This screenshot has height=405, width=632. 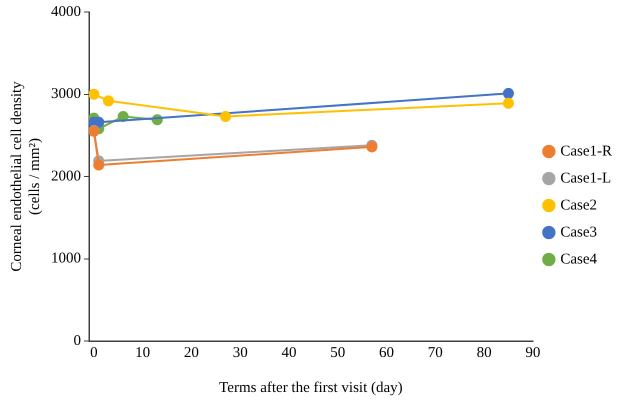 What do you see at coordinates (311, 388) in the screenshot?
I see `x-axis-title: Terms after the first visit (day)` at bounding box center [311, 388].